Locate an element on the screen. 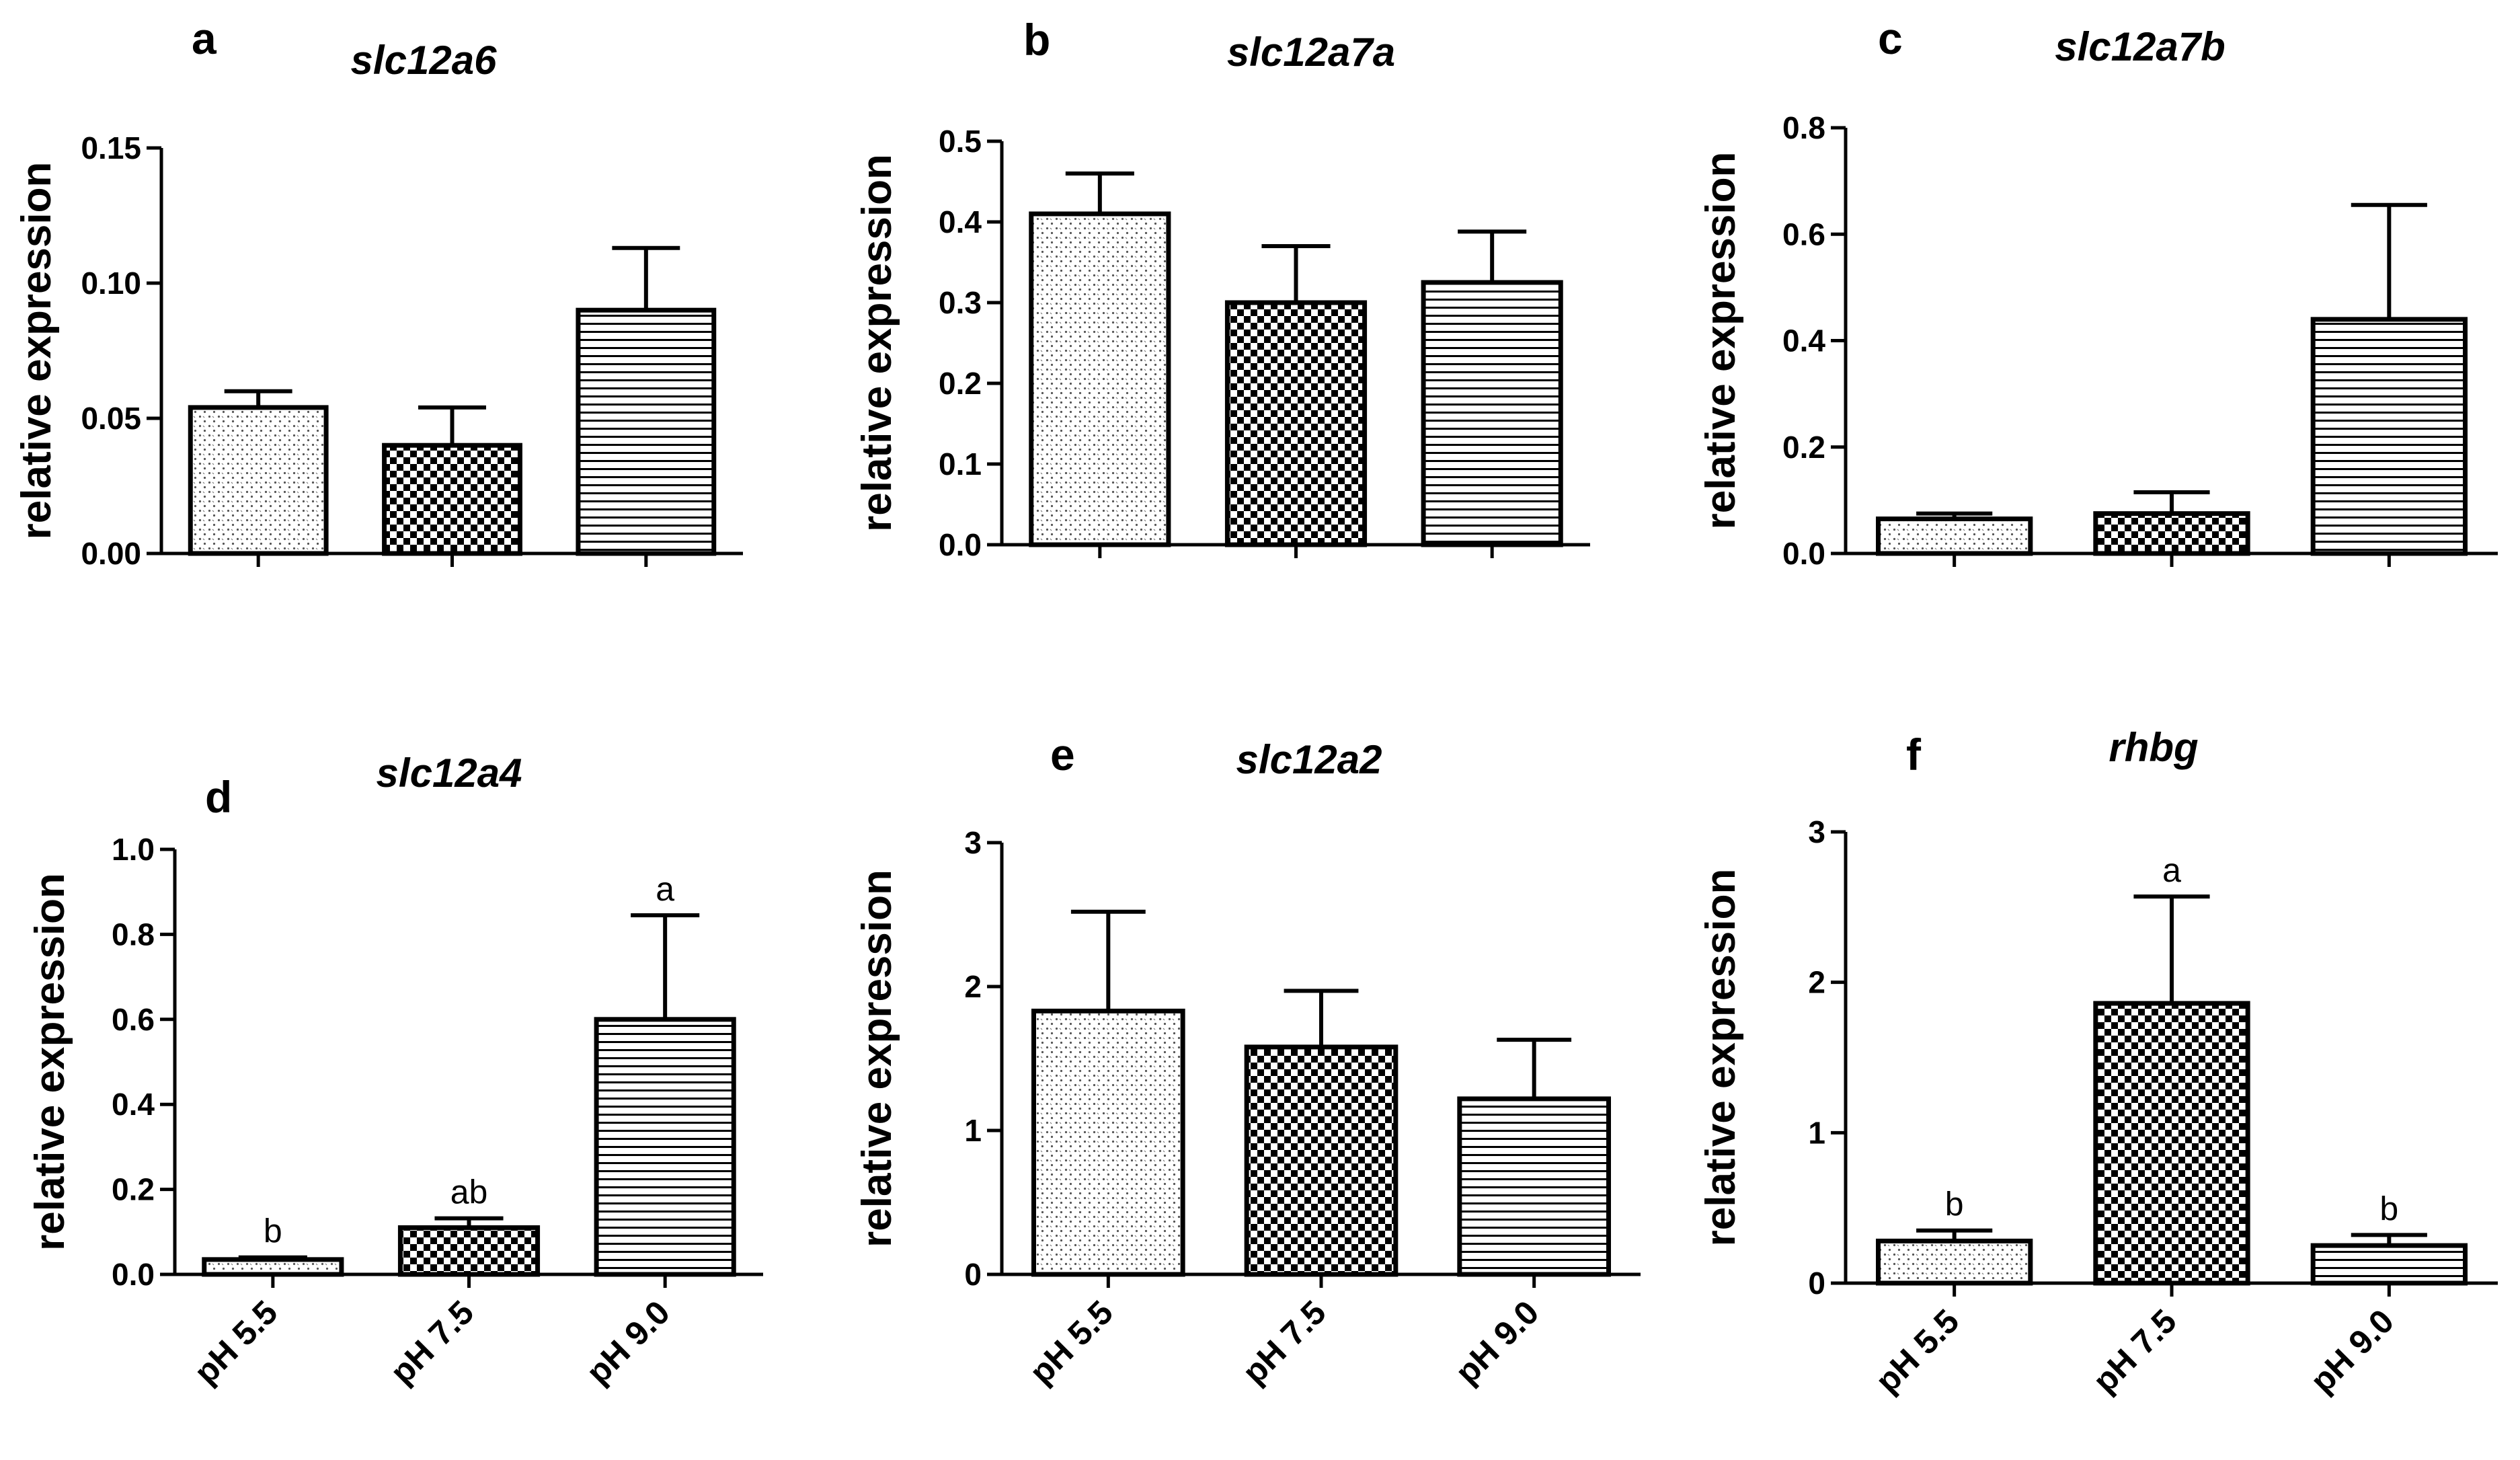  significance-letter: ab is located at coordinates (469, 1192).